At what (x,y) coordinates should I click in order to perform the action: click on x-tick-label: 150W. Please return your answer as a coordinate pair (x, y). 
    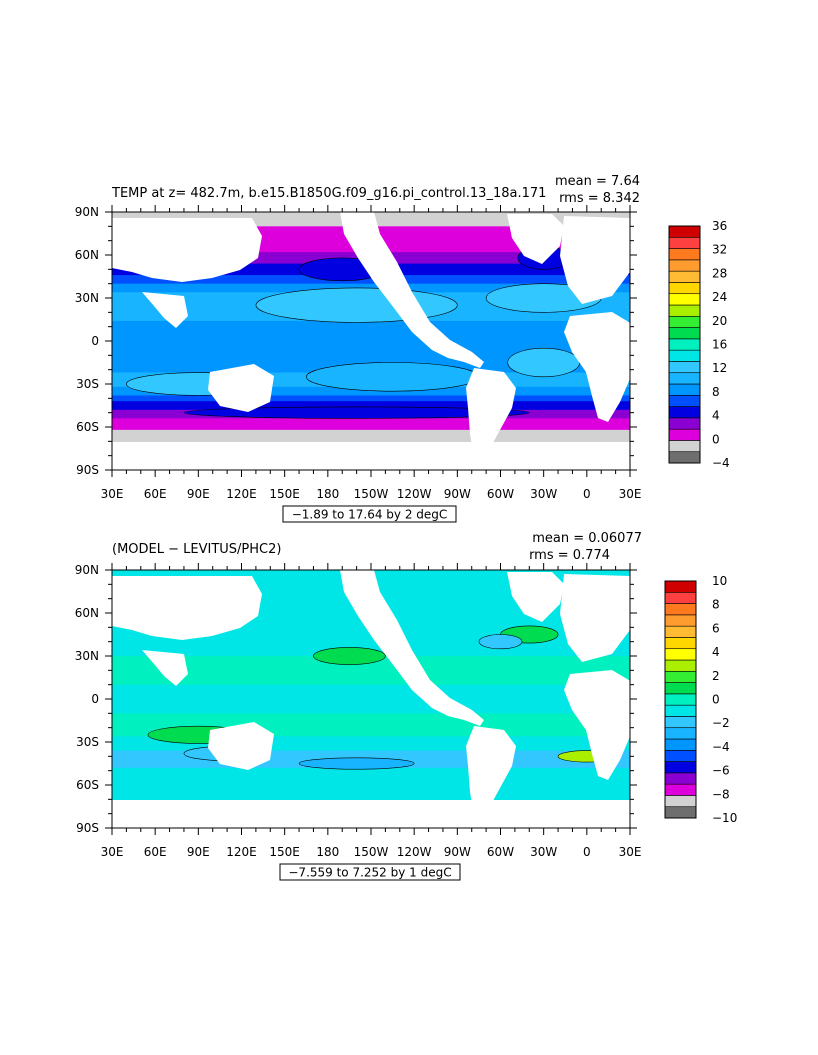
    Looking at the image, I should click on (371, 494).